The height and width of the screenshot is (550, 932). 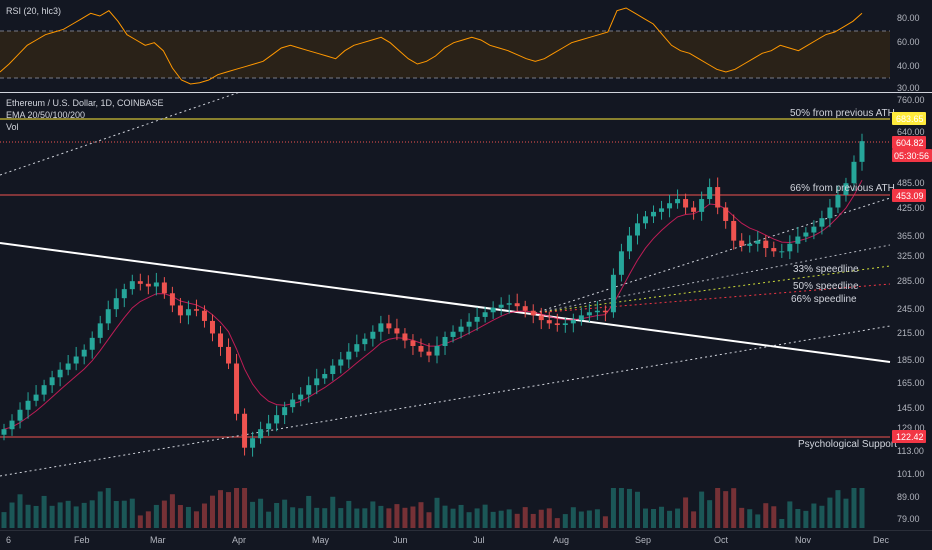 What do you see at coordinates (479, 540) in the screenshot?
I see `date-tick: Jul` at bounding box center [479, 540].